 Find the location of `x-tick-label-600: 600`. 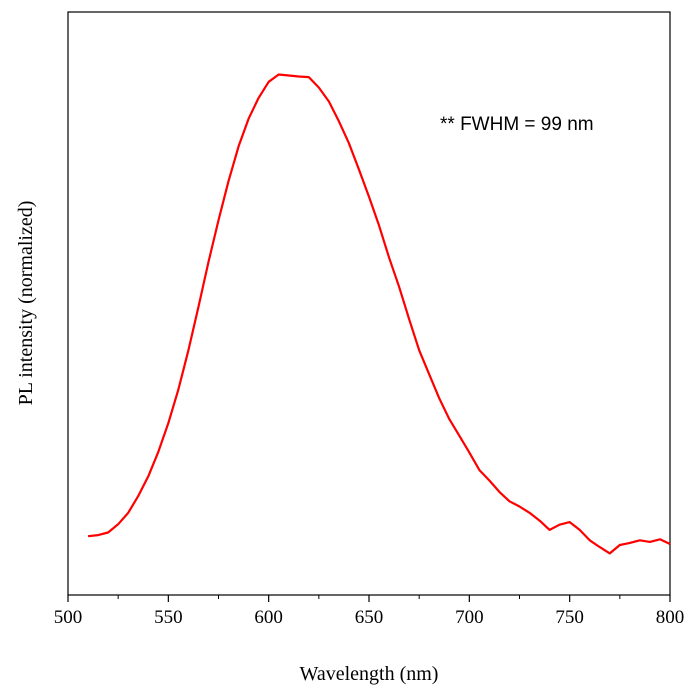

x-tick-label-600: 600 is located at coordinates (268, 617).